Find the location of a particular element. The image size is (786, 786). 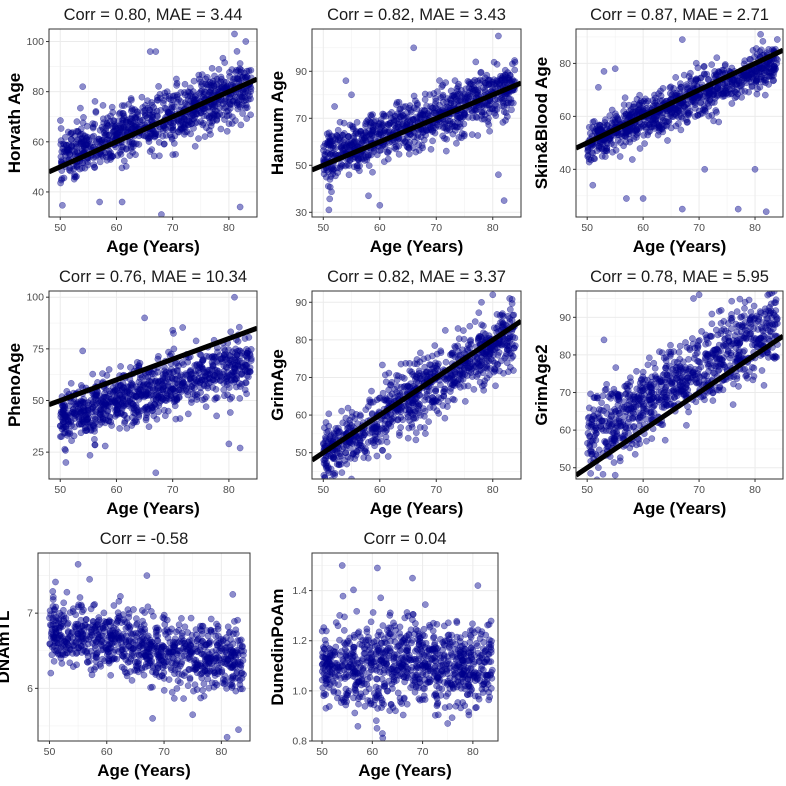

y-tick-label: 70 is located at coordinates (301, 119).